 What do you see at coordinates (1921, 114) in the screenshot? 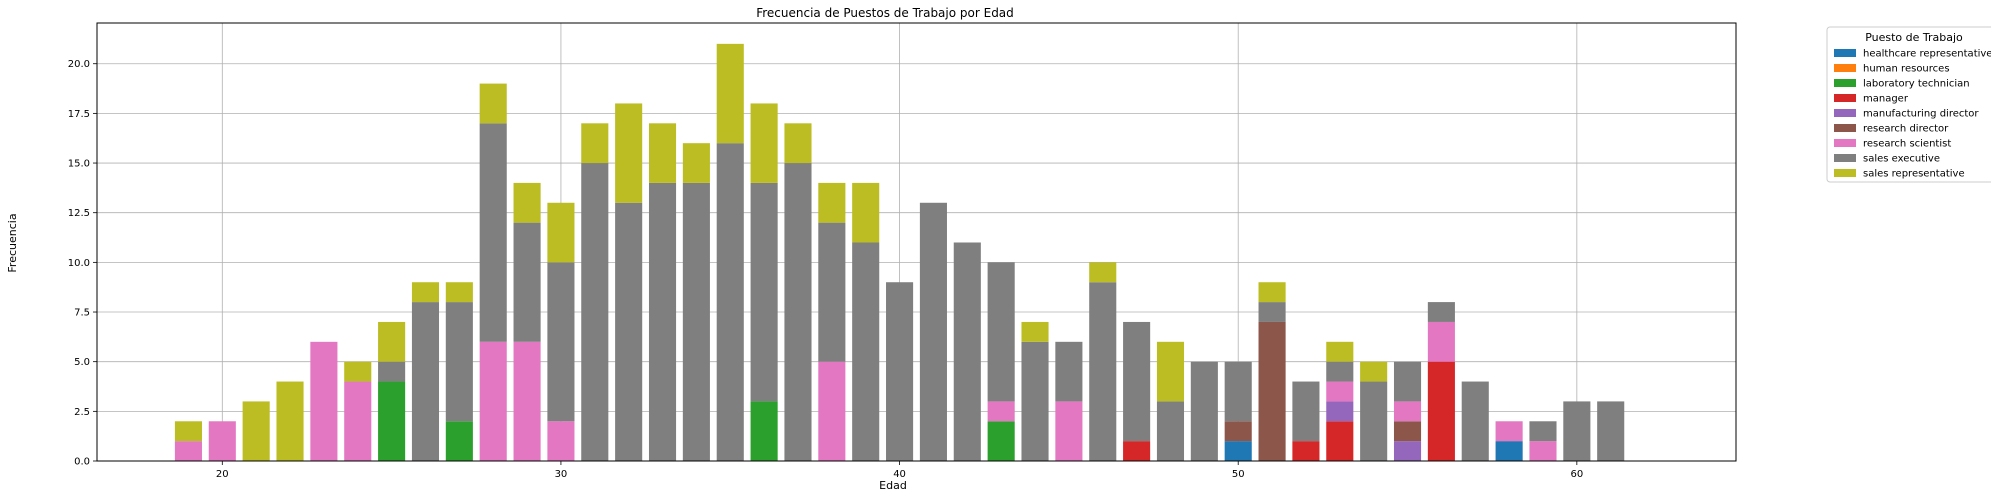
I see `legend-entry: manufacturing director` at bounding box center [1921, 114].